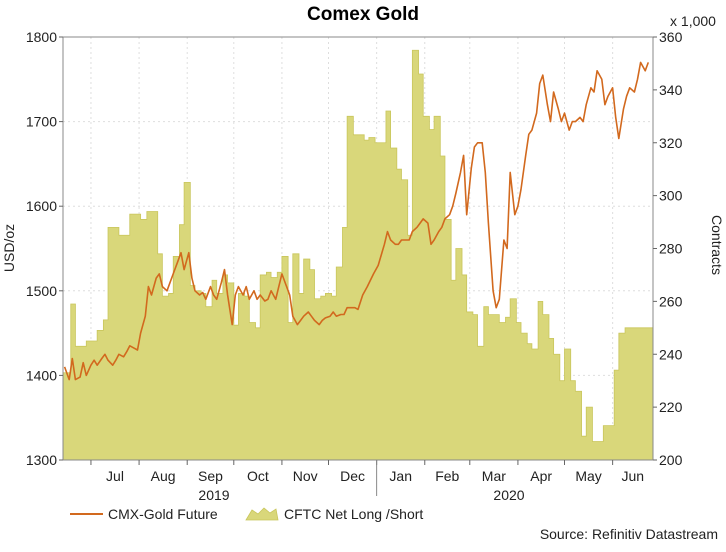  Describe the element at coordinates (671, 90) in the screenshot. I see `right-tick-label: 340` at that location.